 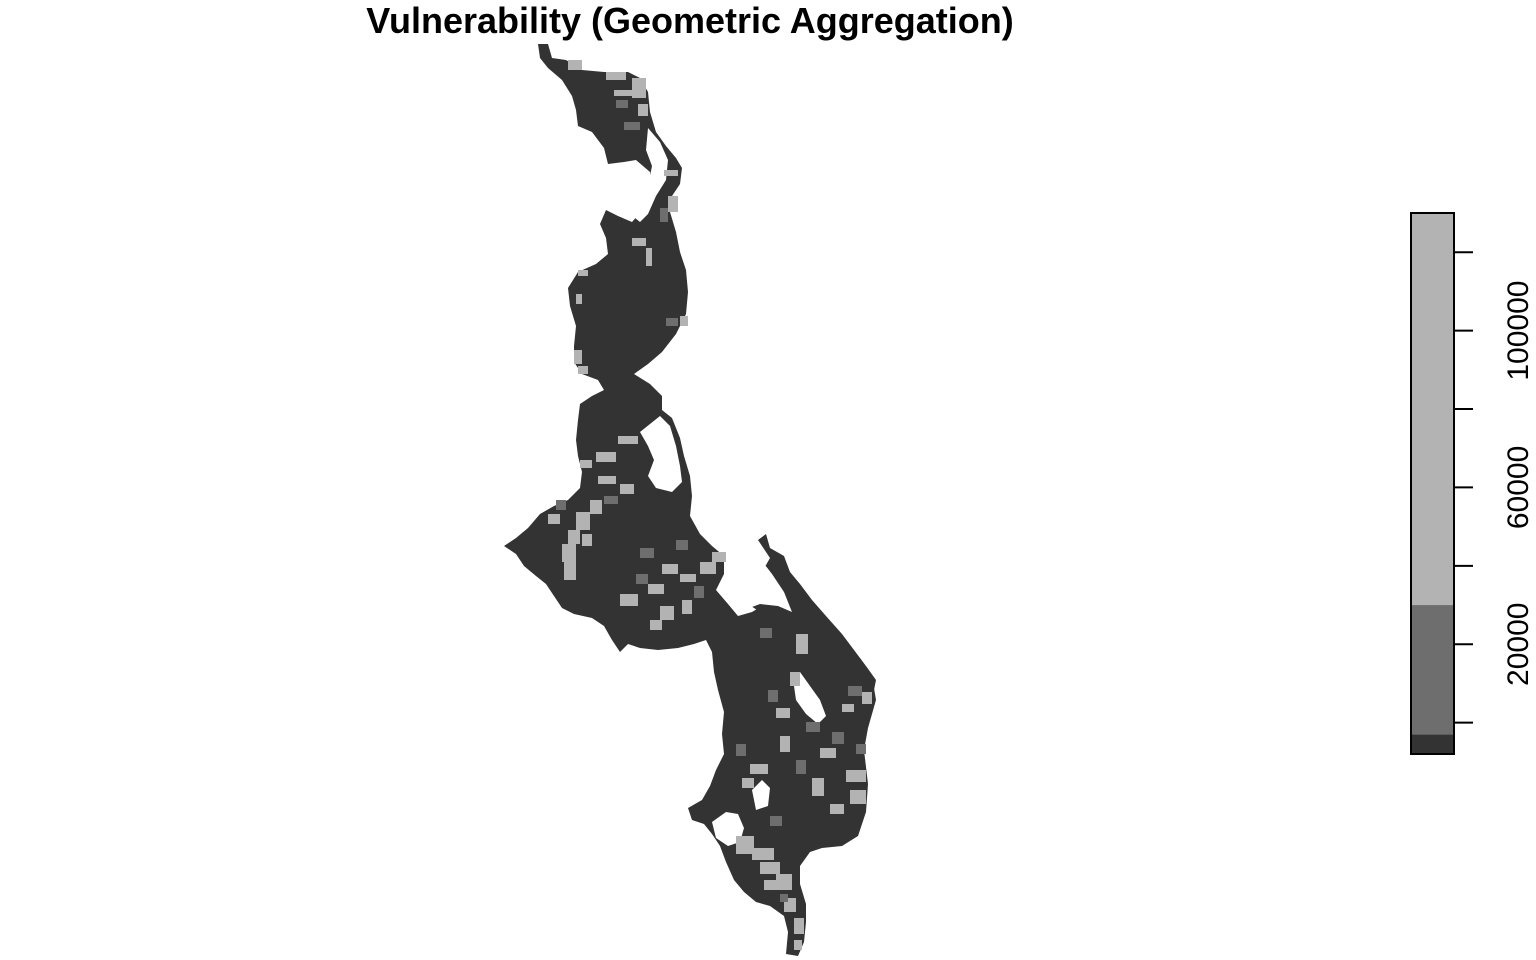 I want to click on lake-south-inlet, so click(x=810, y=698).